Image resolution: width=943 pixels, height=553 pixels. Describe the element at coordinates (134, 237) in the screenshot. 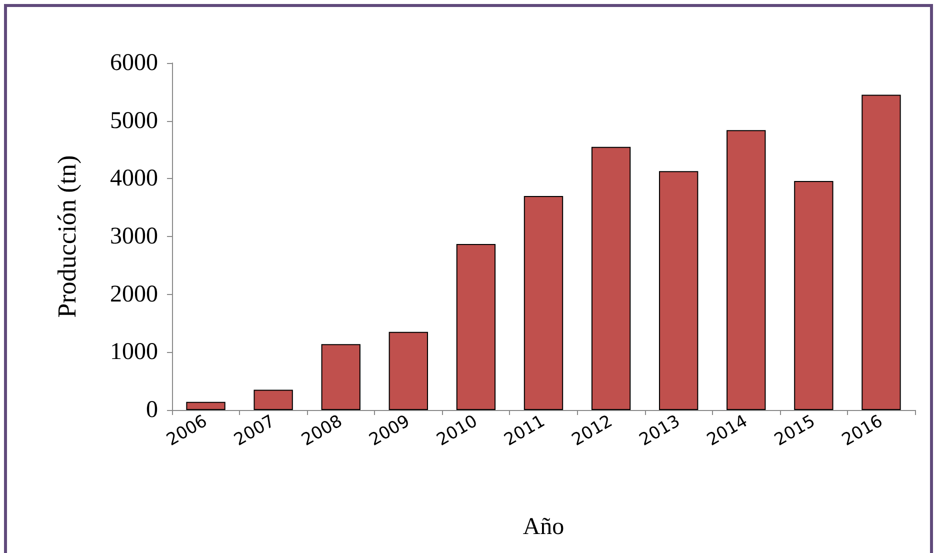

I see `y-tick-label: 3000` at that location.